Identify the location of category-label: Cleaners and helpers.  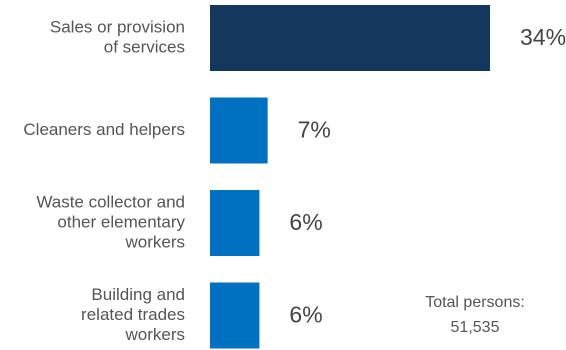
(104, 129).